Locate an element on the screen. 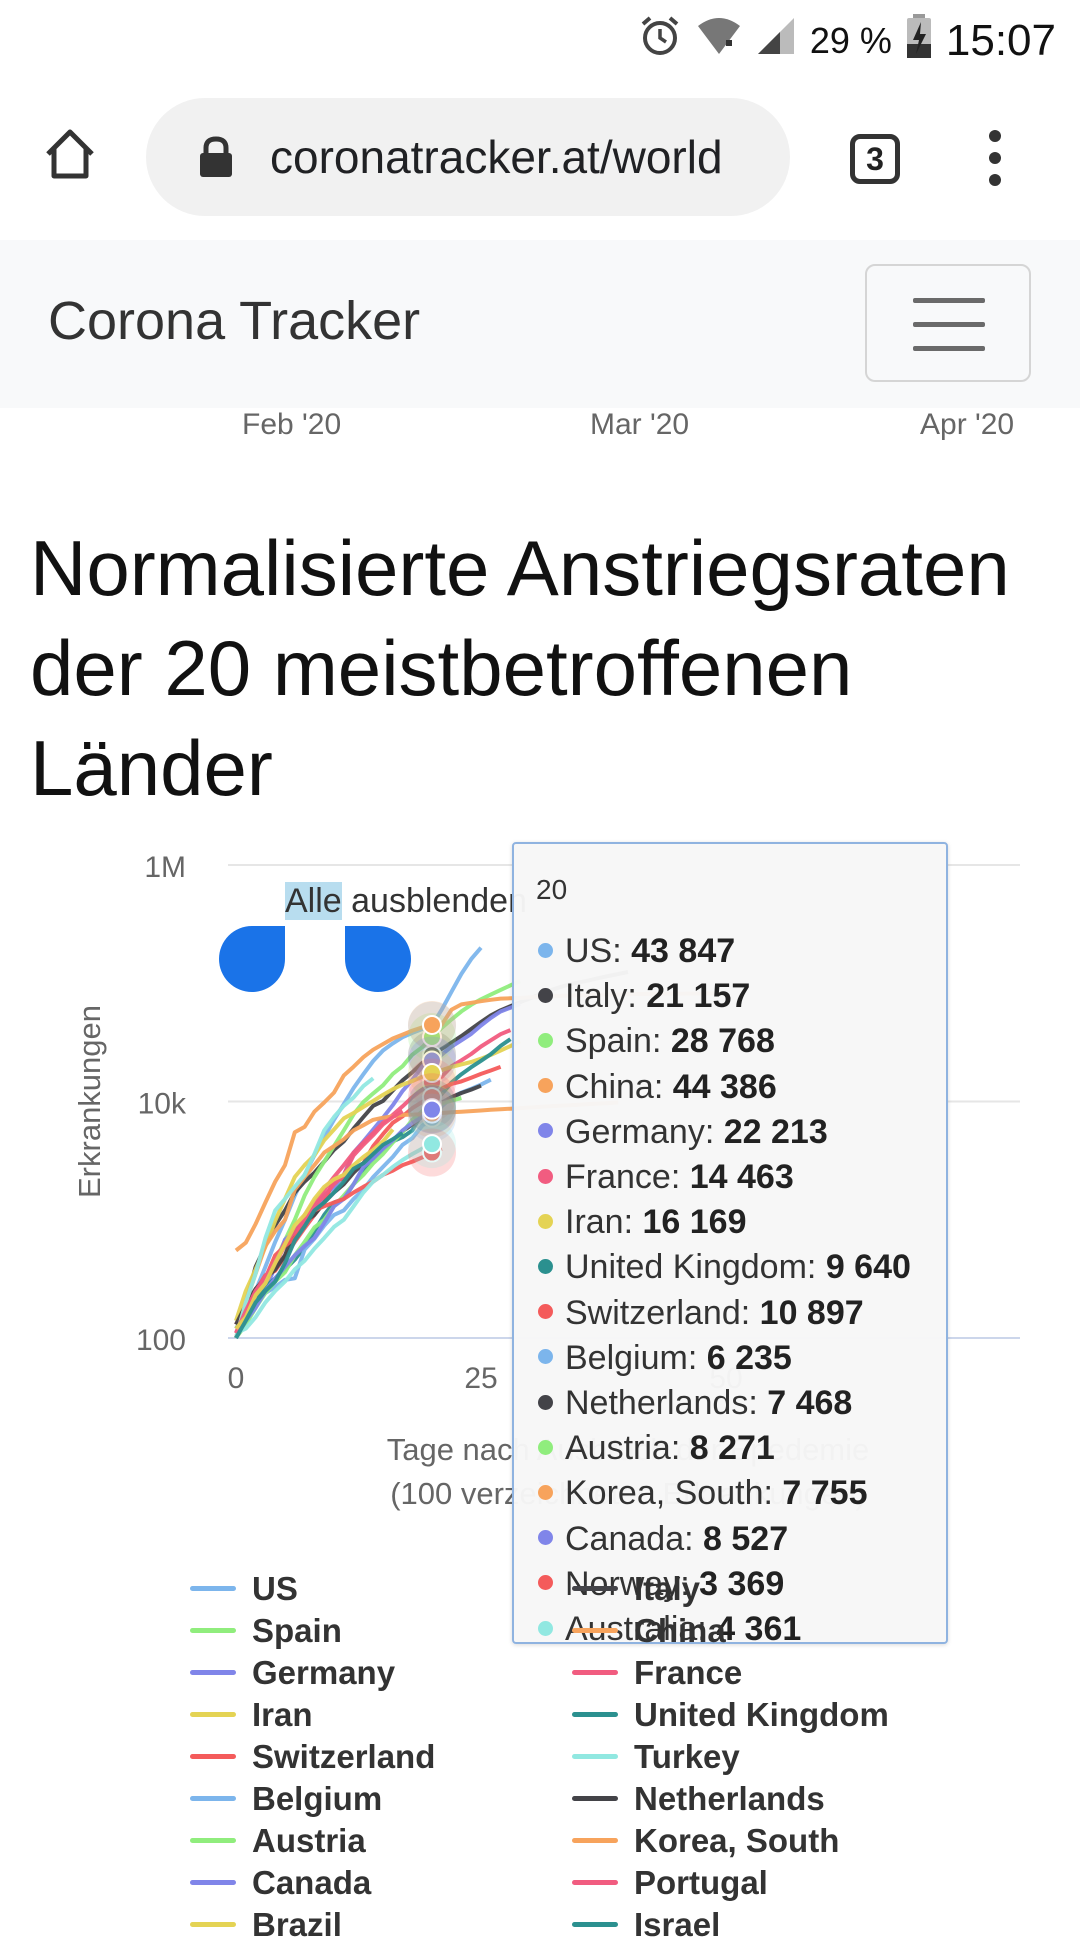 The height and width of the screenshot is (1946, 1080). legend-item-korea-south: Korea, South is located at coordinates (705, 1842).